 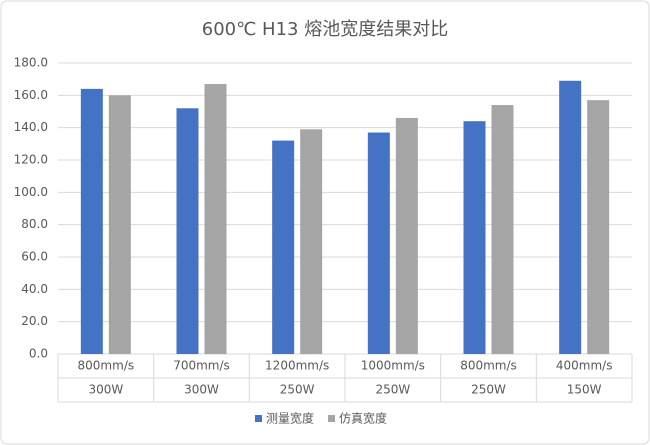 What do you see at coordinates (297, 366) in the screenshot?
I see `x-tick-label: 1200mm/s` at bounding box center [297, 366].